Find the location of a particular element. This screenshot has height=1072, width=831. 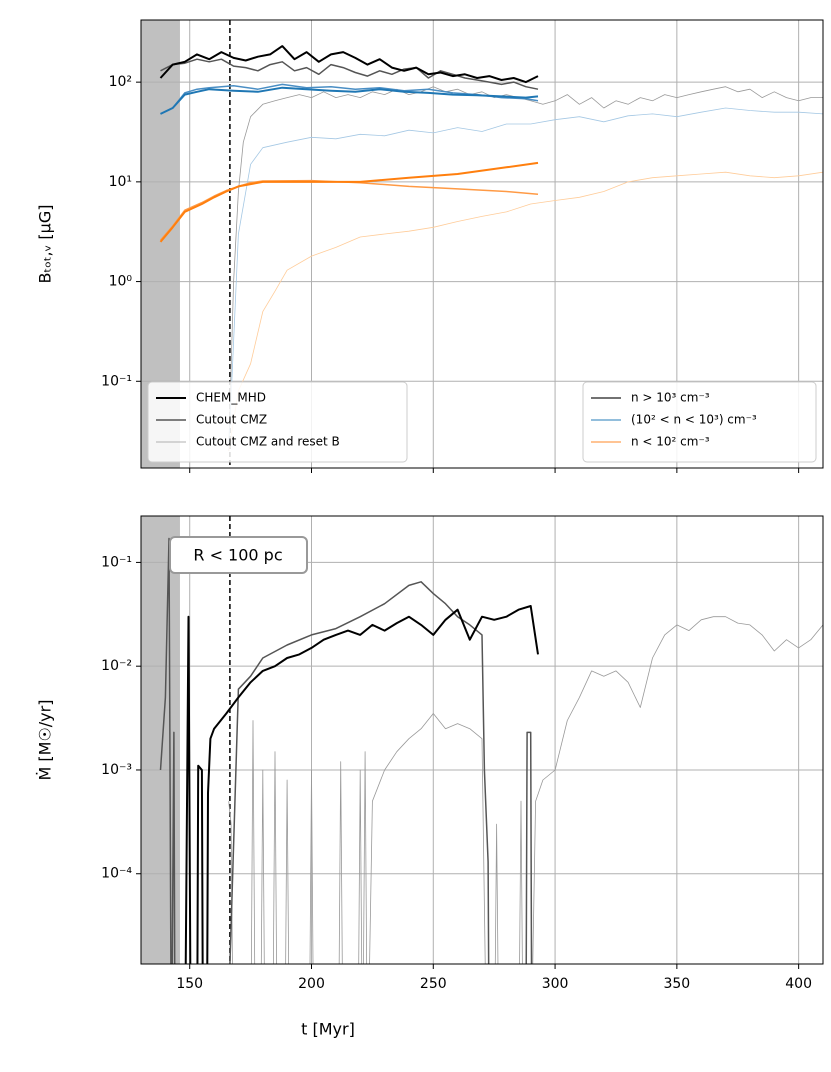

annotation: R < 100 pc is located at coordinates (237, 555).